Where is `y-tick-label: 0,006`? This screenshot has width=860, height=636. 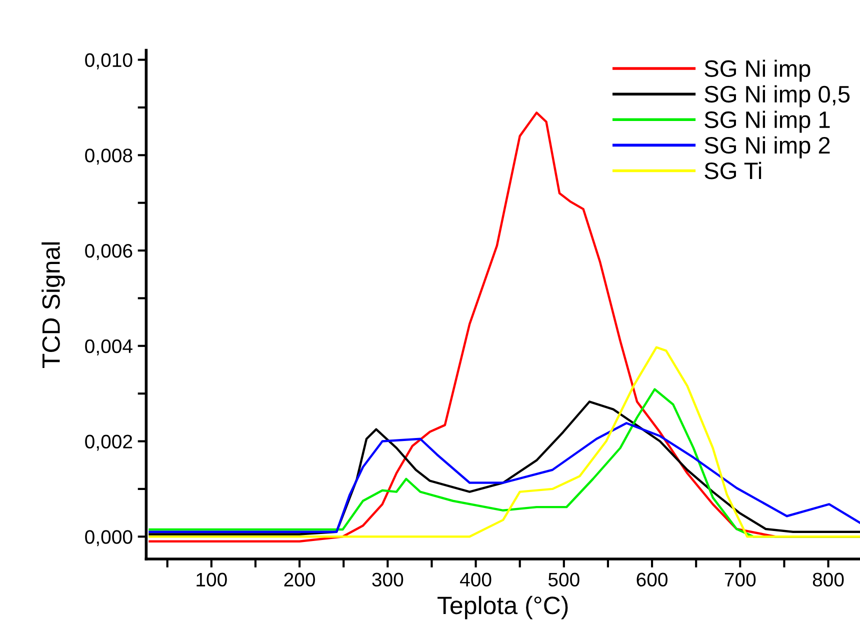 y-tick-label: 0,006 is located at coordinates (108, 252).